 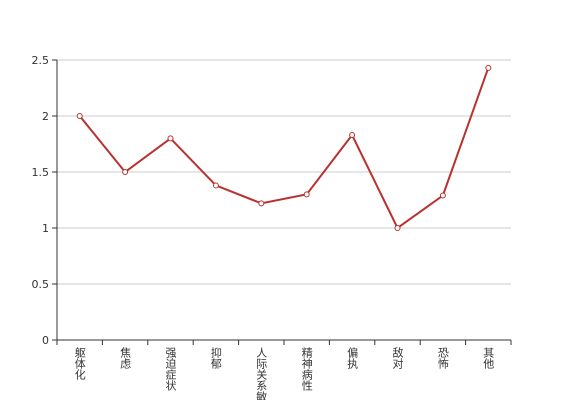 What do you see at coordinates (79, 364) in the screenshot?
I see `x-tick-label: 躯体化` at bounding box center [79, 364].